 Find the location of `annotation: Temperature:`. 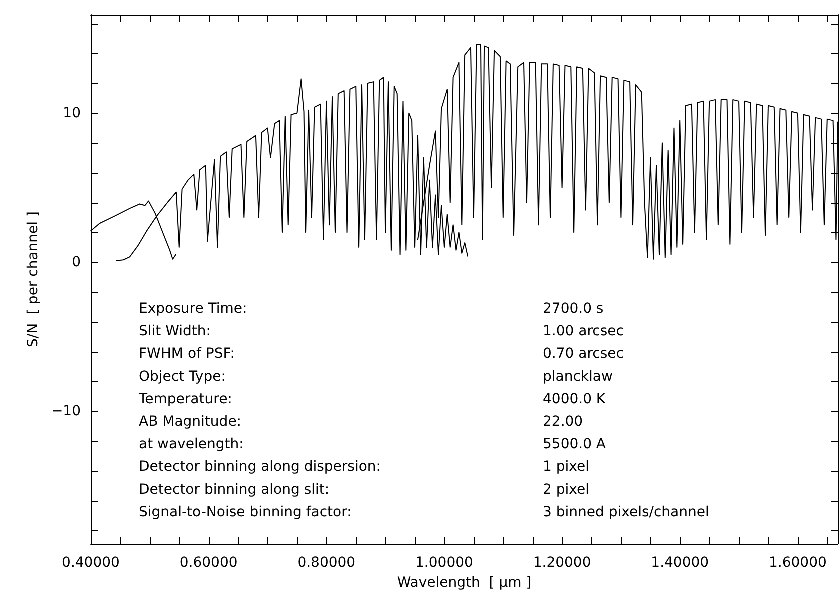

annotation: Temperature: is located at coordinates (185, 399).